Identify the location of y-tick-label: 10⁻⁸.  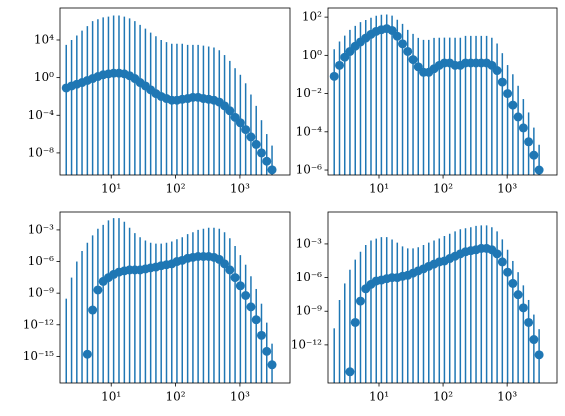
(41, 152).